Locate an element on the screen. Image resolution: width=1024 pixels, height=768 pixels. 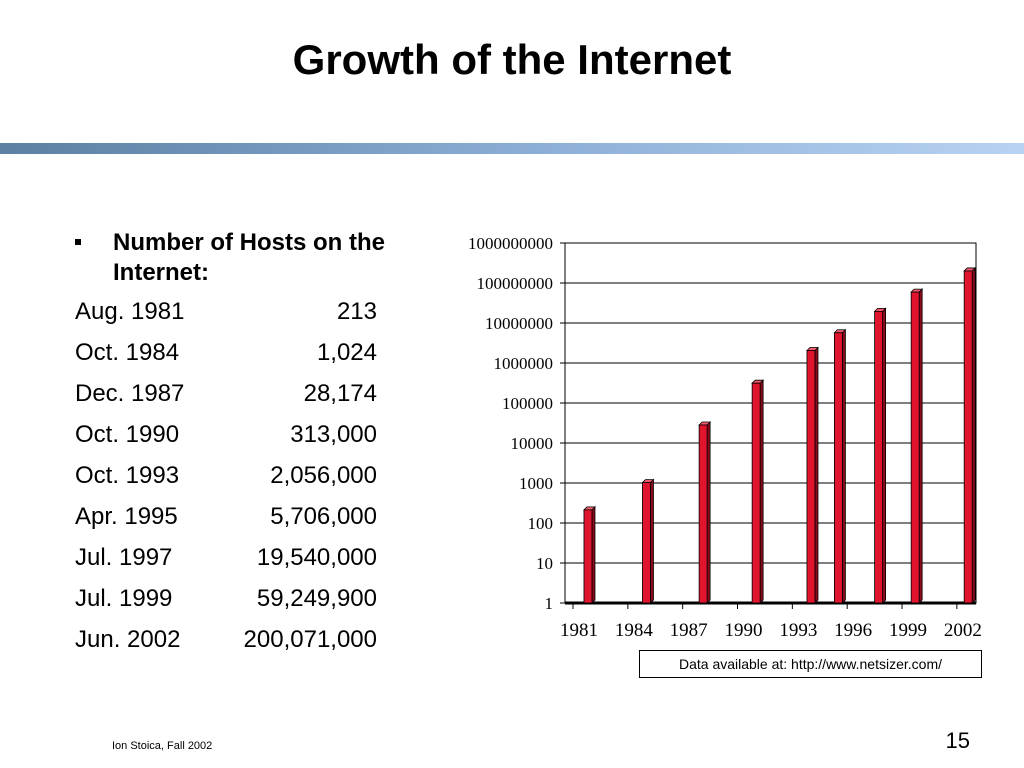
page-title: Growth of the Internet is located at coordinates (512, 59).